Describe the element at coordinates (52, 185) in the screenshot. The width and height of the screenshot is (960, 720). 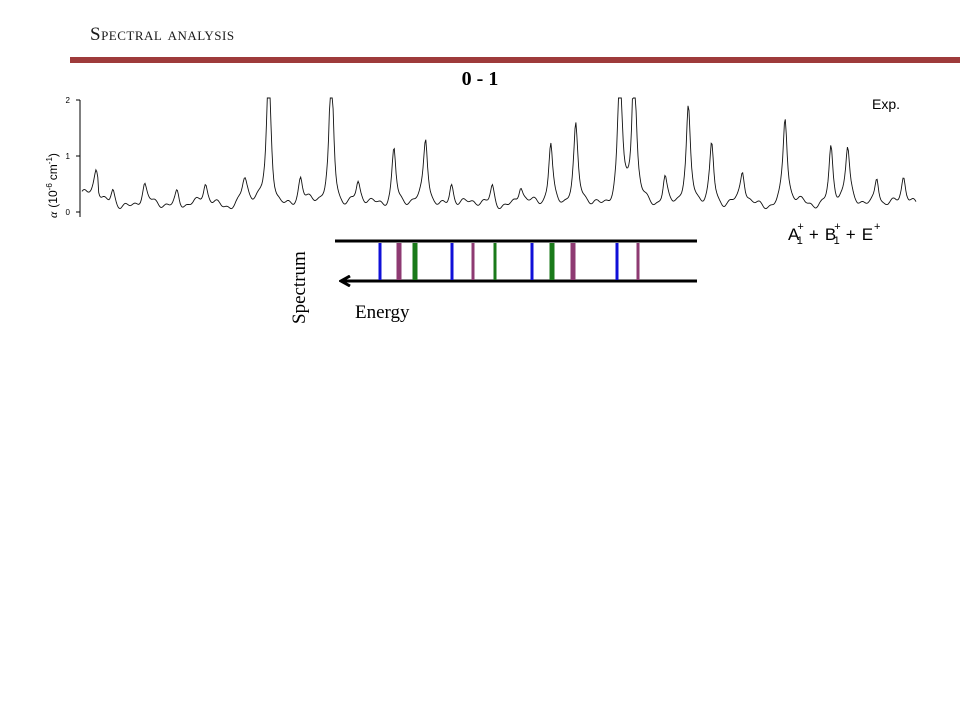
I see `y-axis-label: α(10-6cm-1)` at that location.